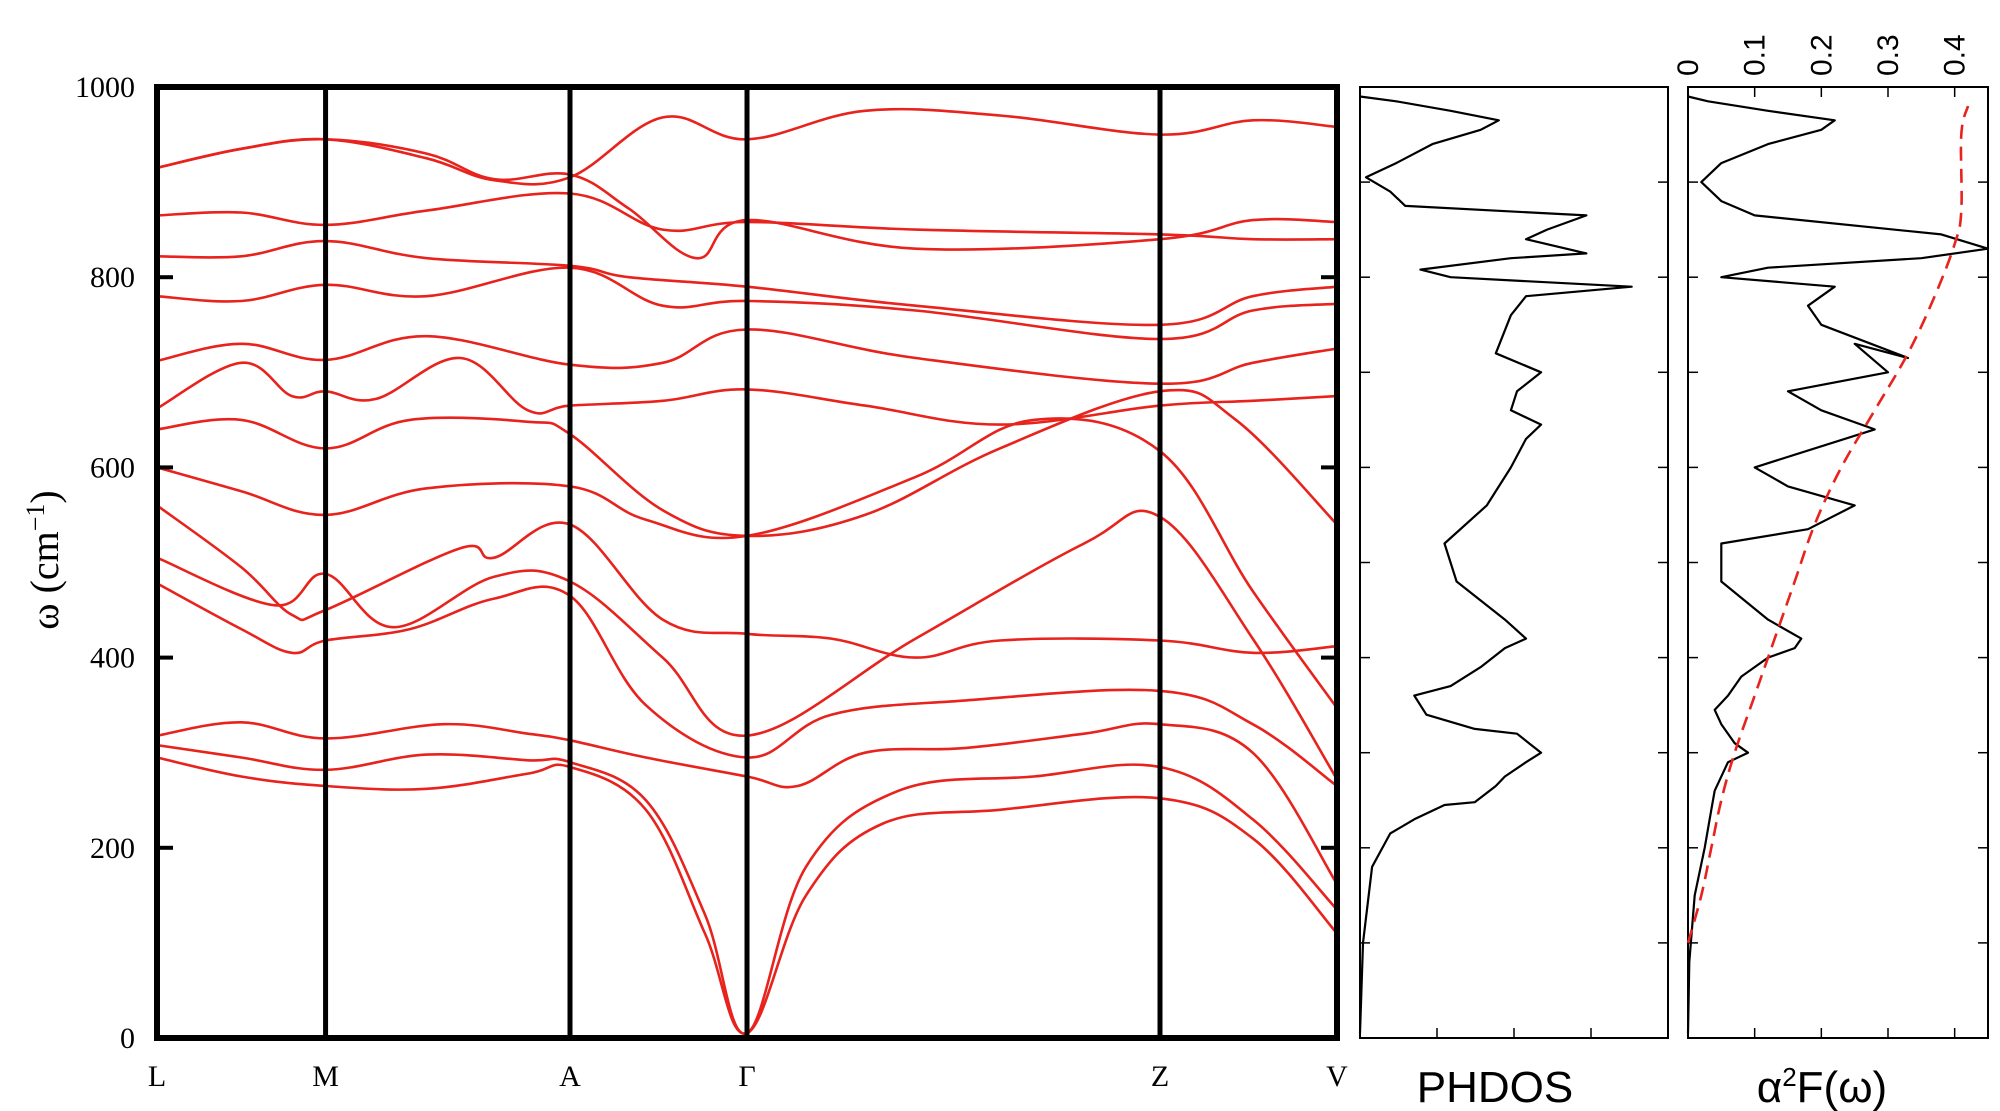 This screenshot has height=1111, width=2000. Describe the element at coordinates (1828, 524) in the screenshot. I see `lambda-curve` at that location.